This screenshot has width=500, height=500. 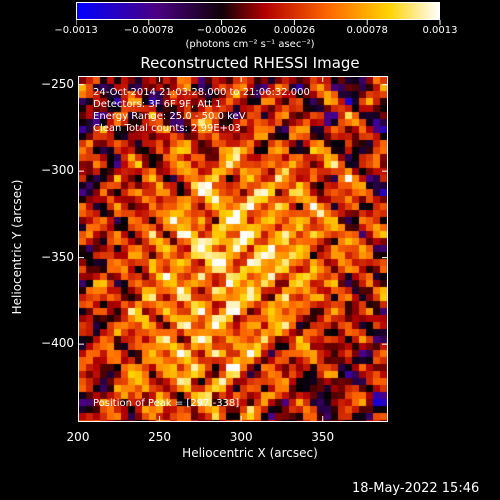 I want to click on colorbar-tick-label: 0.0013, so click(x=440, y=30).